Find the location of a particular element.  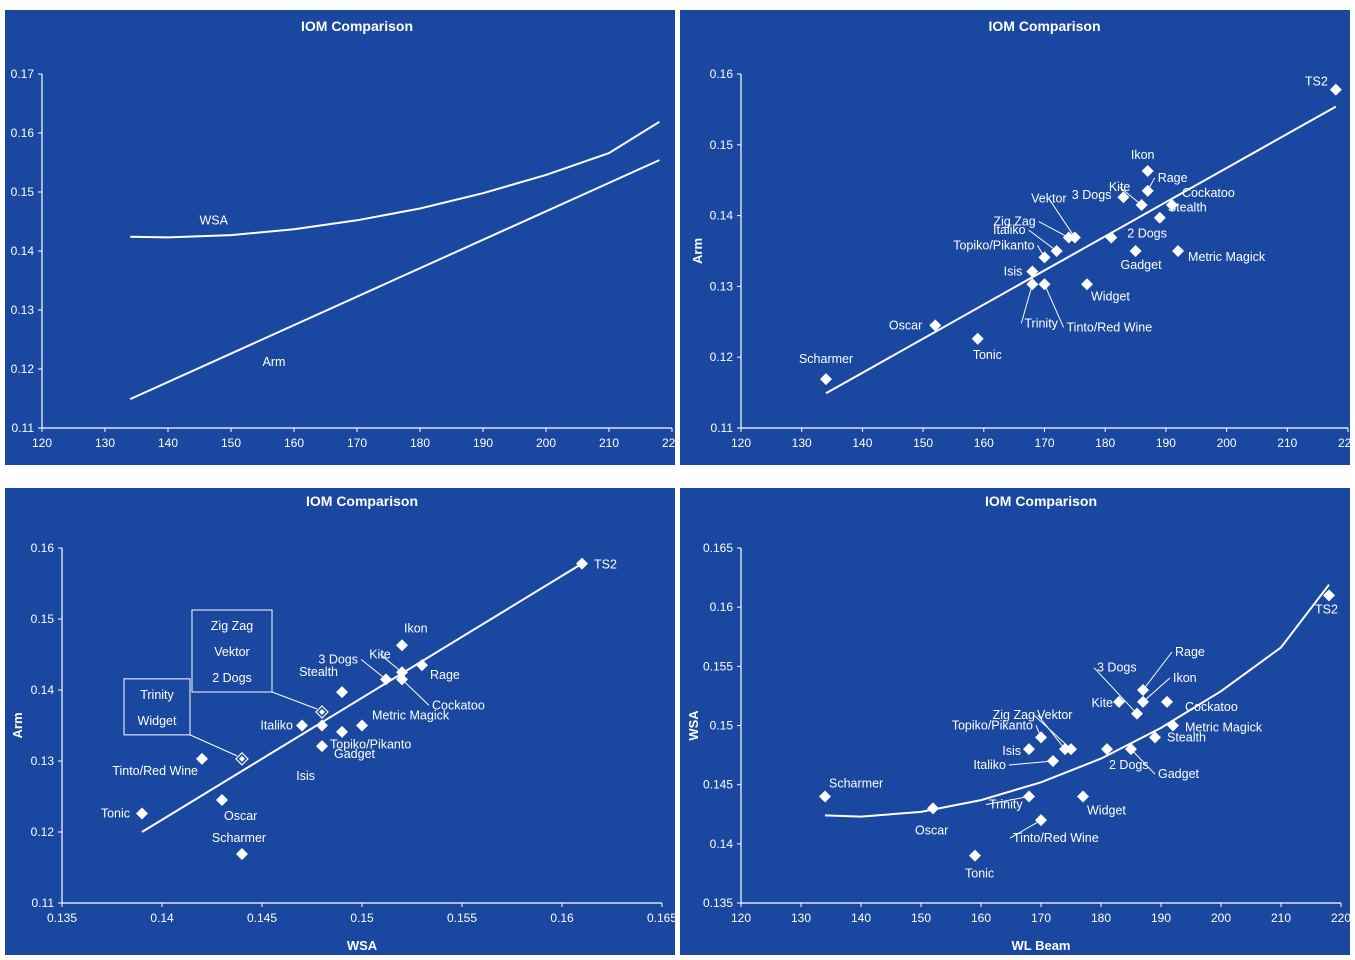

chart-4-point-scharmer is located at coordinates (825, 796).